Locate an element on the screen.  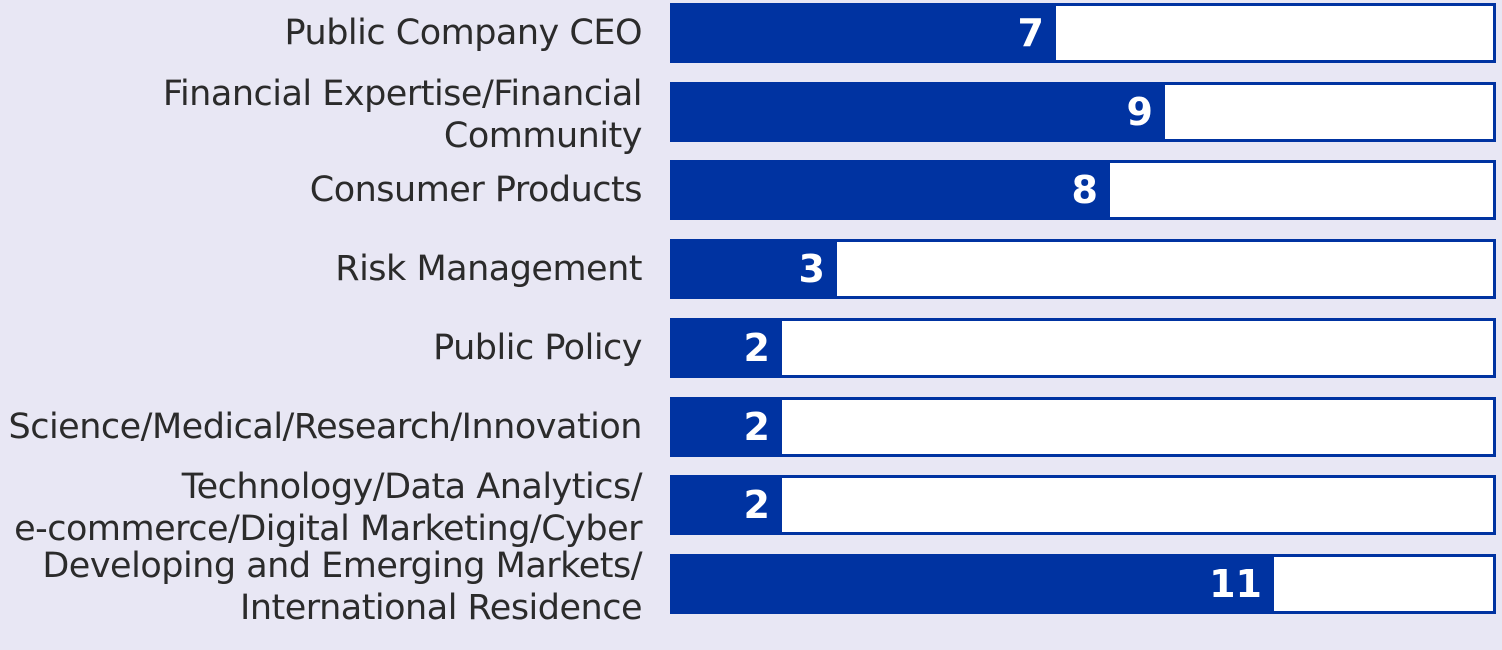
bar-track: 9 is located at coordinates (1083, 112).